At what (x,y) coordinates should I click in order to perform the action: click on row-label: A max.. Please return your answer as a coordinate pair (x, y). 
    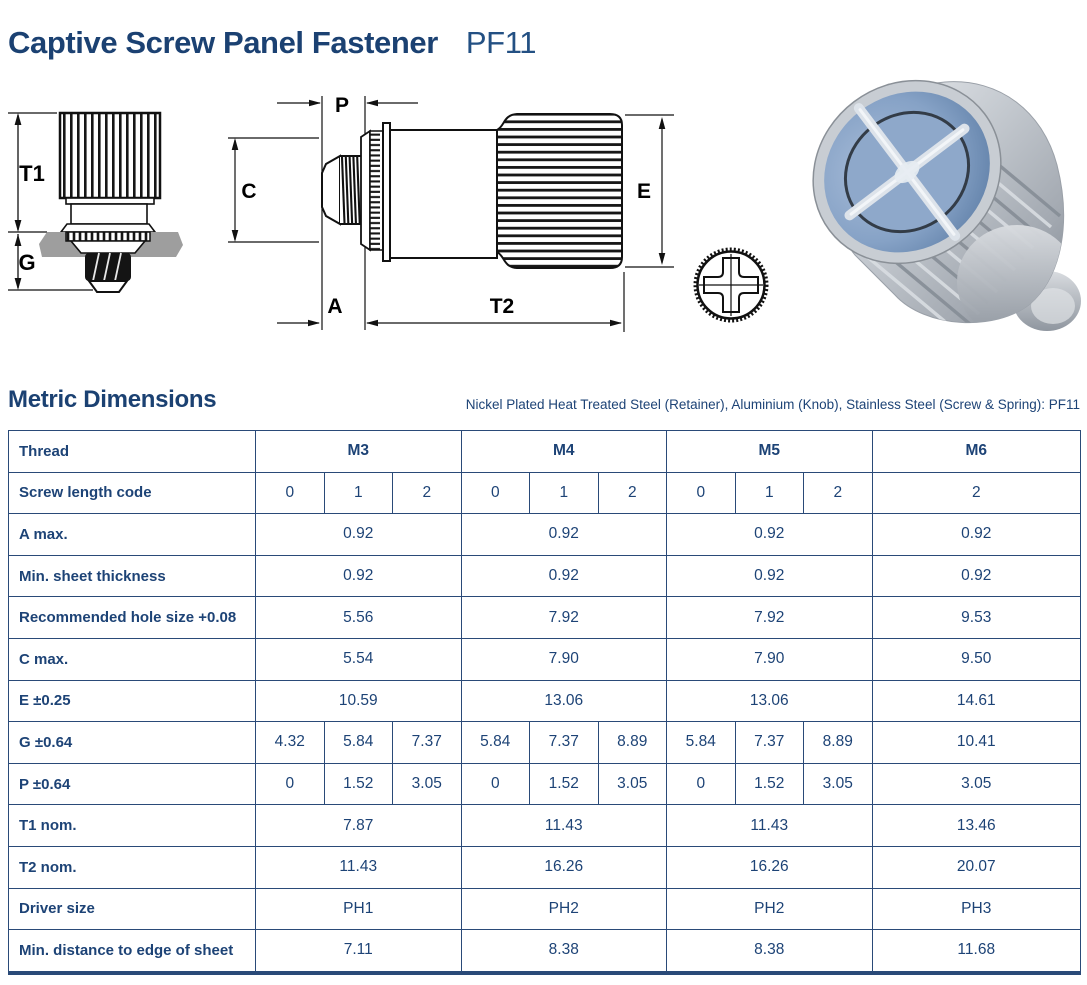
    Looking at the image, I should click on (132, 534).